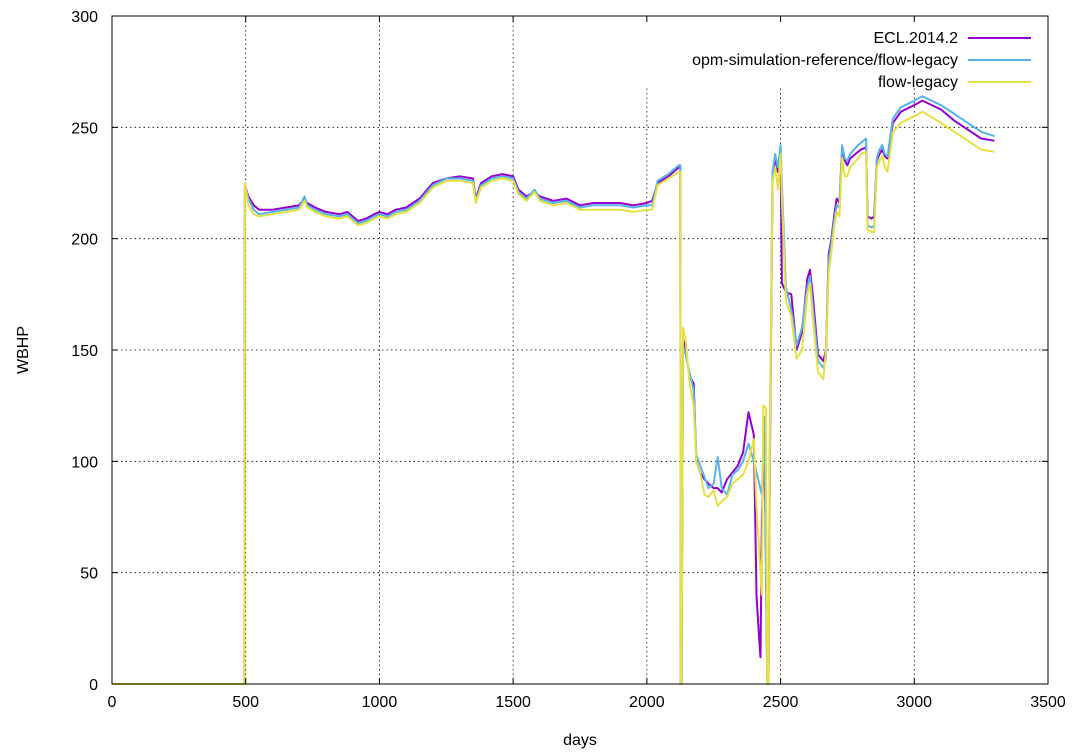 Image resolution: width=1086 pixels, height=754 pixels. I want to click on x-tick-label: 2000, so click(647, 702).